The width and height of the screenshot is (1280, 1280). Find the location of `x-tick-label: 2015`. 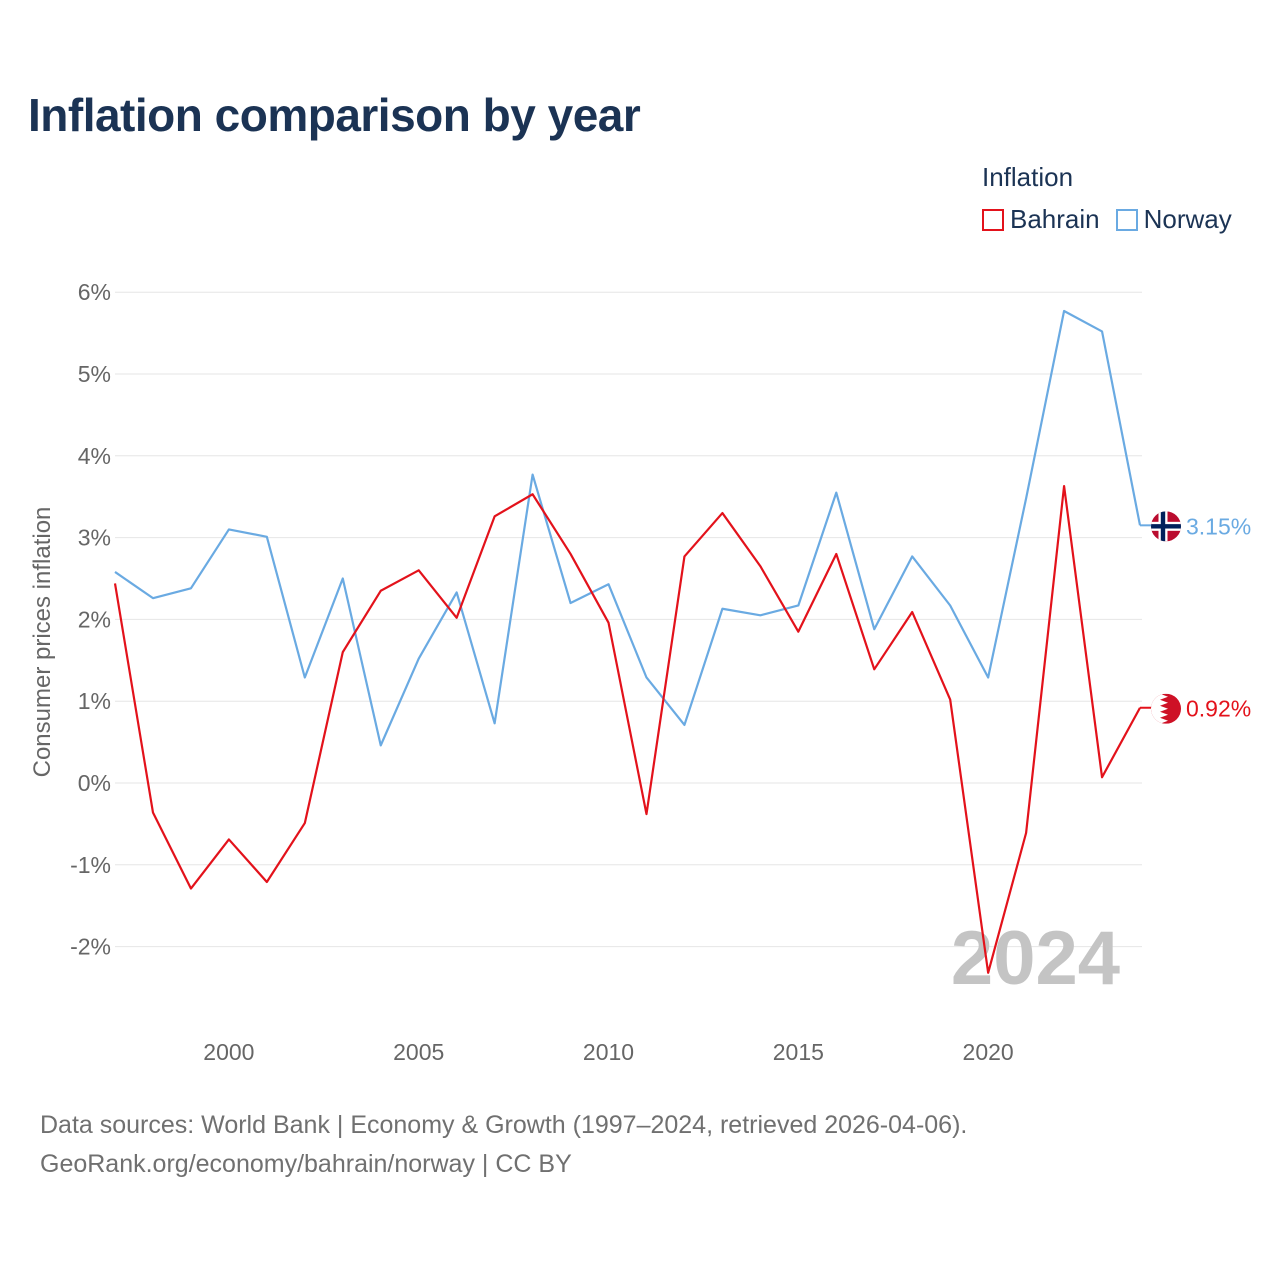

x-tick-label: 2015 is located at coordinates (798, 1052).